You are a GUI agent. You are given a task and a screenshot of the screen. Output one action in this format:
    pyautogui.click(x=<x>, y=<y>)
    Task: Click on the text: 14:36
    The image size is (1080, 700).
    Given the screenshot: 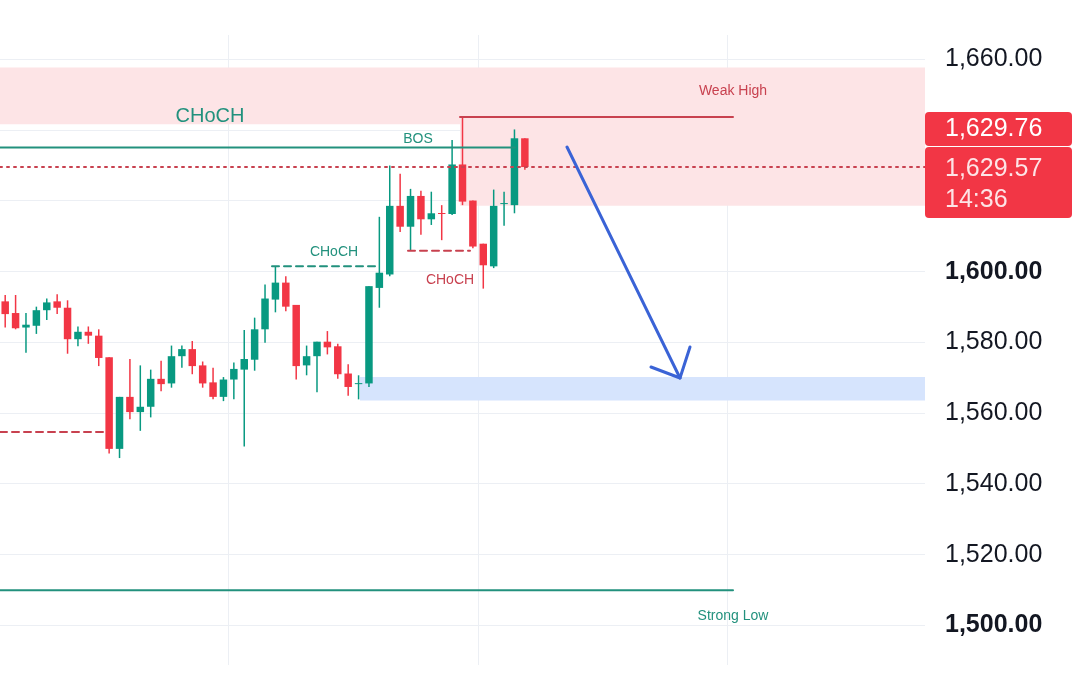 What is the action you would take?
    pyautogui.click(x=976, y=197)
    